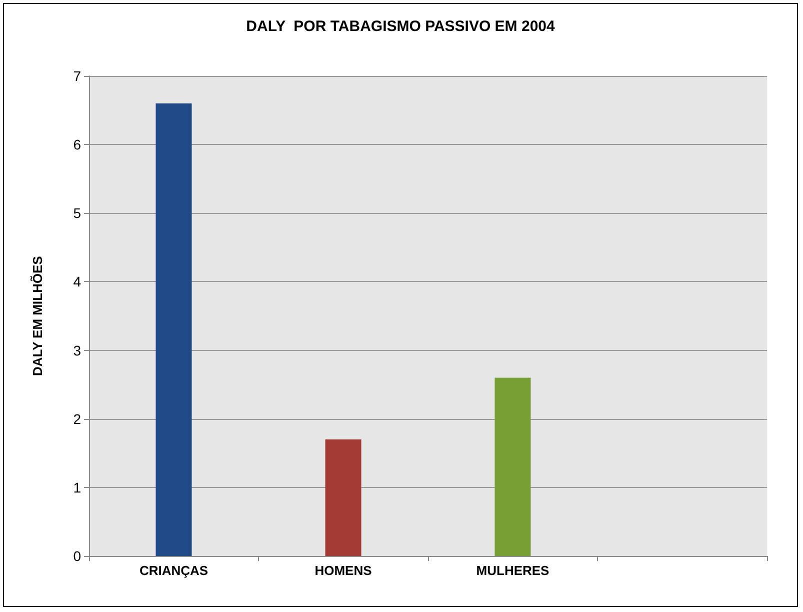 The image size is (803, 612). I want to click on x-tick-label: MULHERES, so click(513, 570).